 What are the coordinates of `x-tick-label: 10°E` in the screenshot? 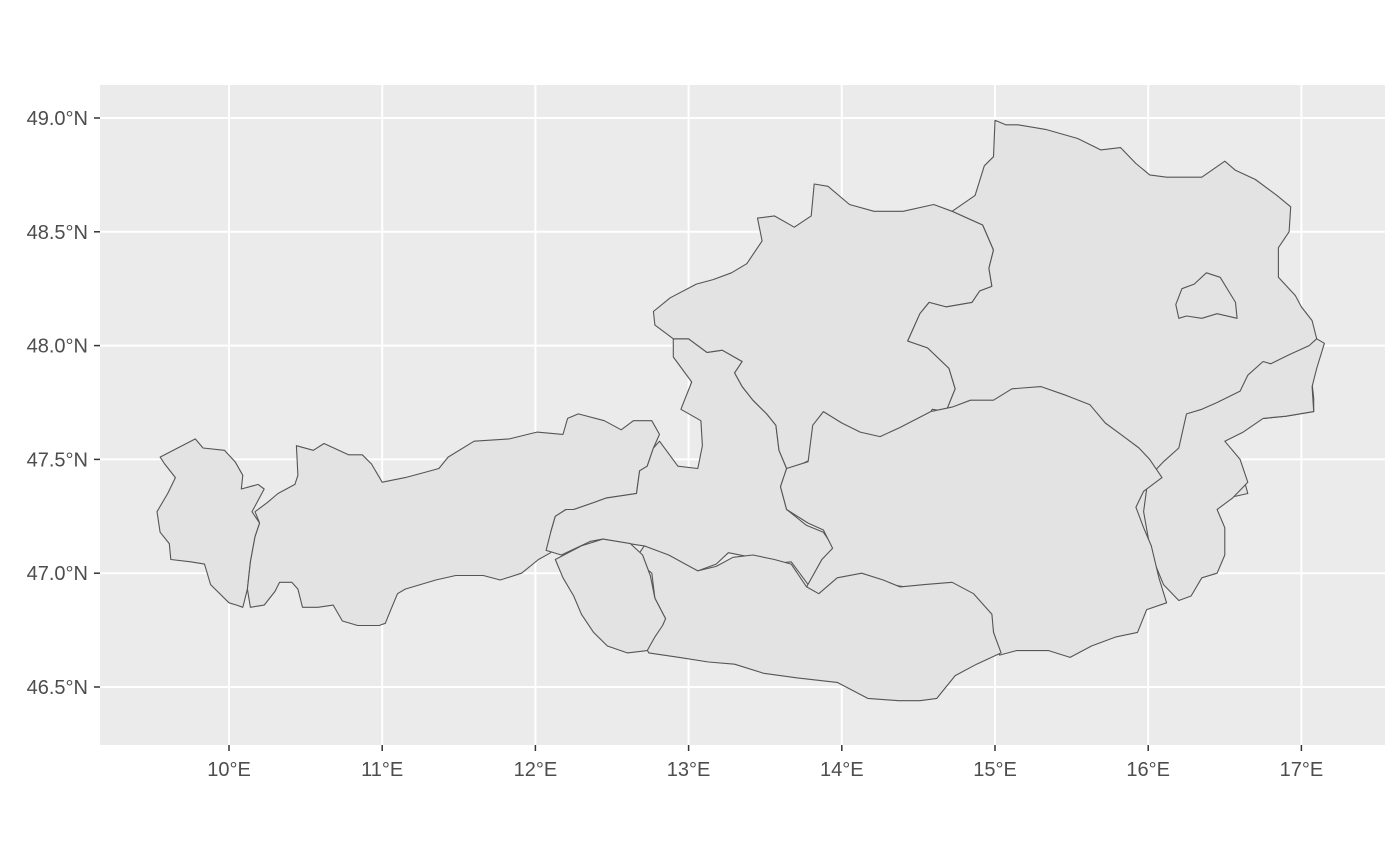 It's located at (229, 770).